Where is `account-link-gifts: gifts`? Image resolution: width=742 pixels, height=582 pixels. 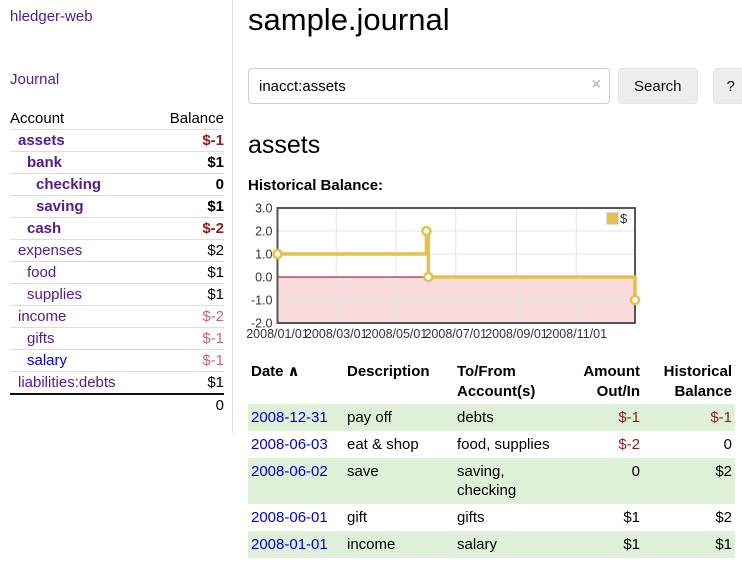 account-link-gifts: gifts is located at coordinates (41, 338).